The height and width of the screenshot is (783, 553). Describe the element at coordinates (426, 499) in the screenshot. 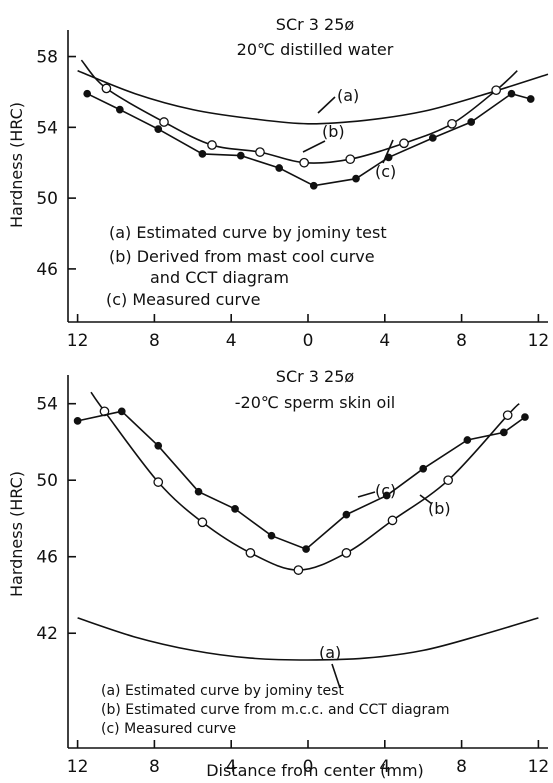

I see `chart2-leader-b` at that location.